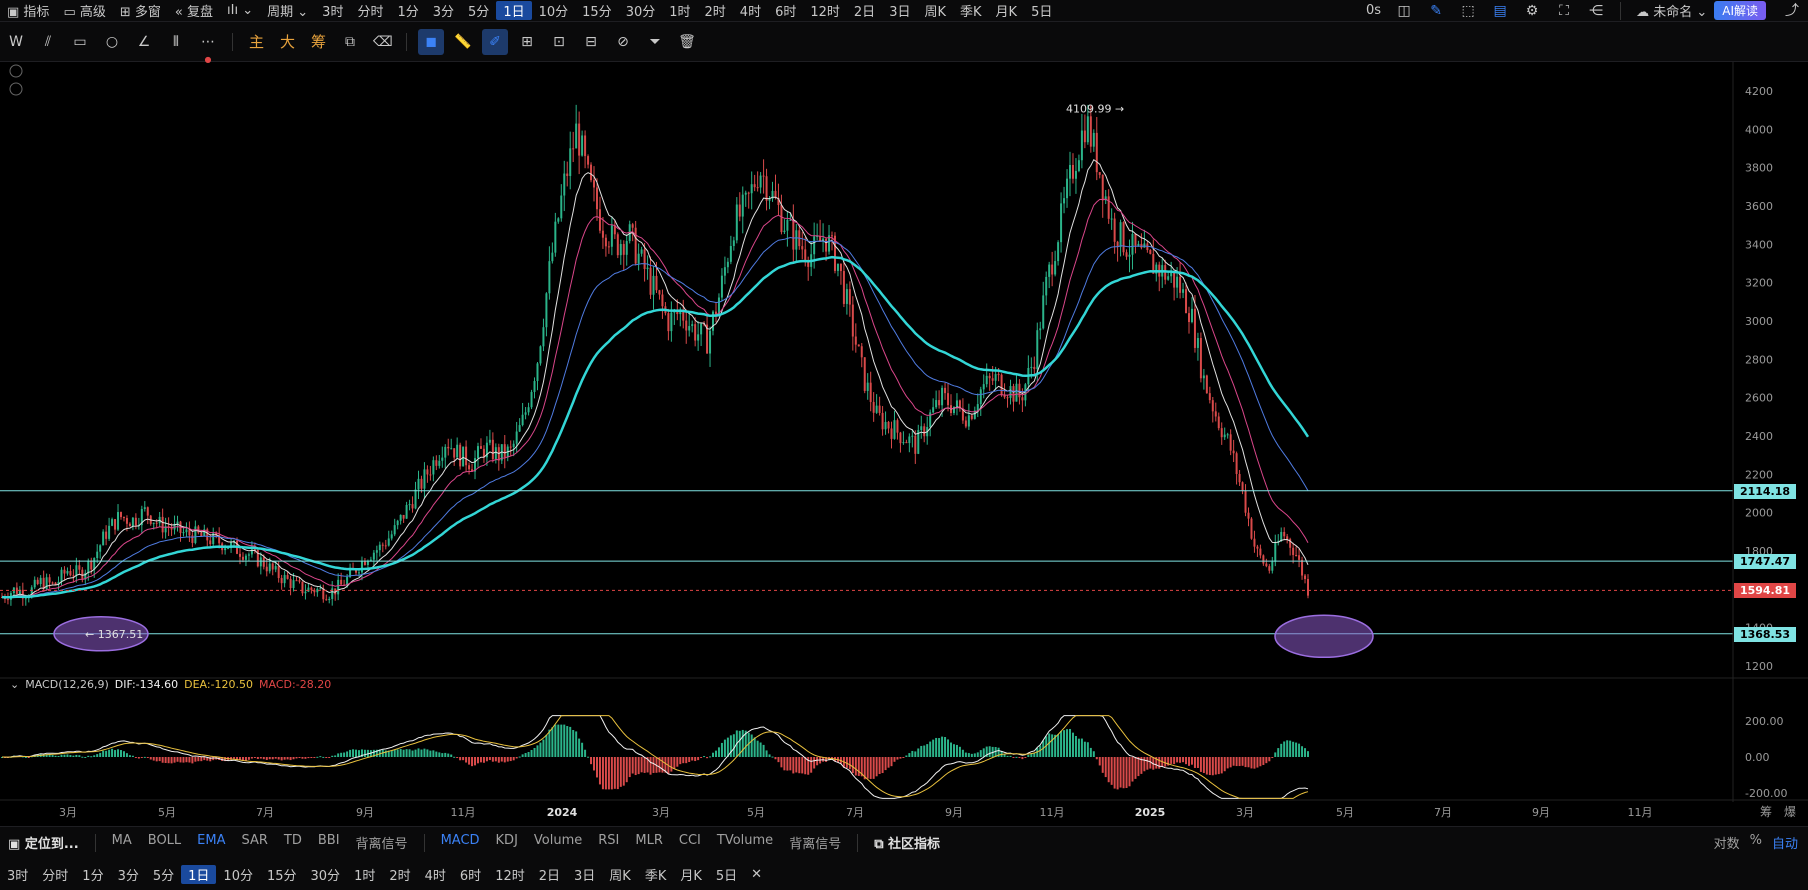 This screenshot has height=890, width=1808. I want to click on bottom-period-13: 12时, so click(510, 876).